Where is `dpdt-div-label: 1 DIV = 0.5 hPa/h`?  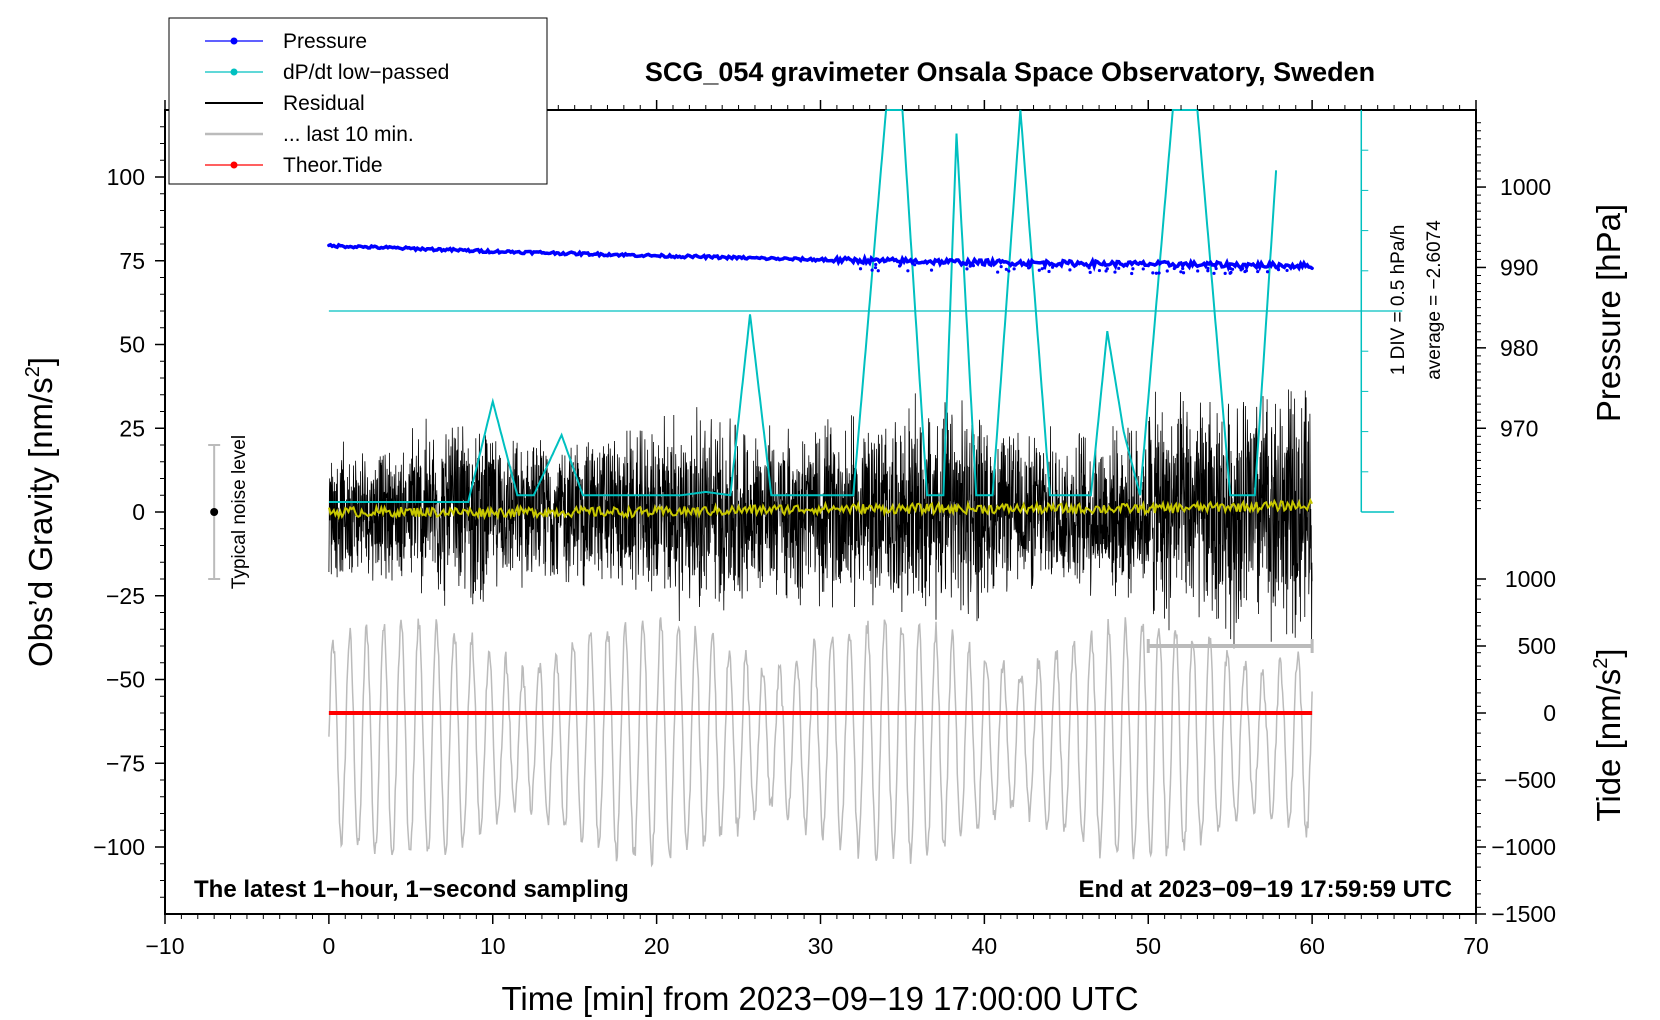
dpdt-div-label: 1 DIV = 0.5 hPa/h is located at coordinates (1398, 300).